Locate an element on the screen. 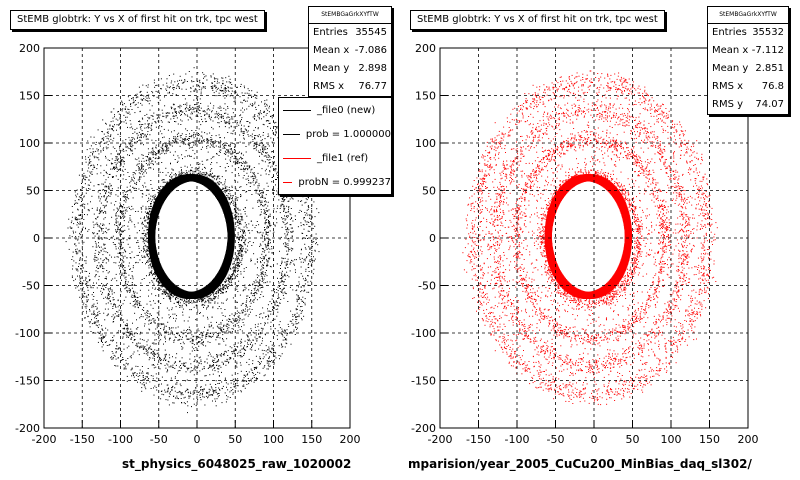  right-stats-row: RMS x 76.8 is located at coordinates (748, 86).